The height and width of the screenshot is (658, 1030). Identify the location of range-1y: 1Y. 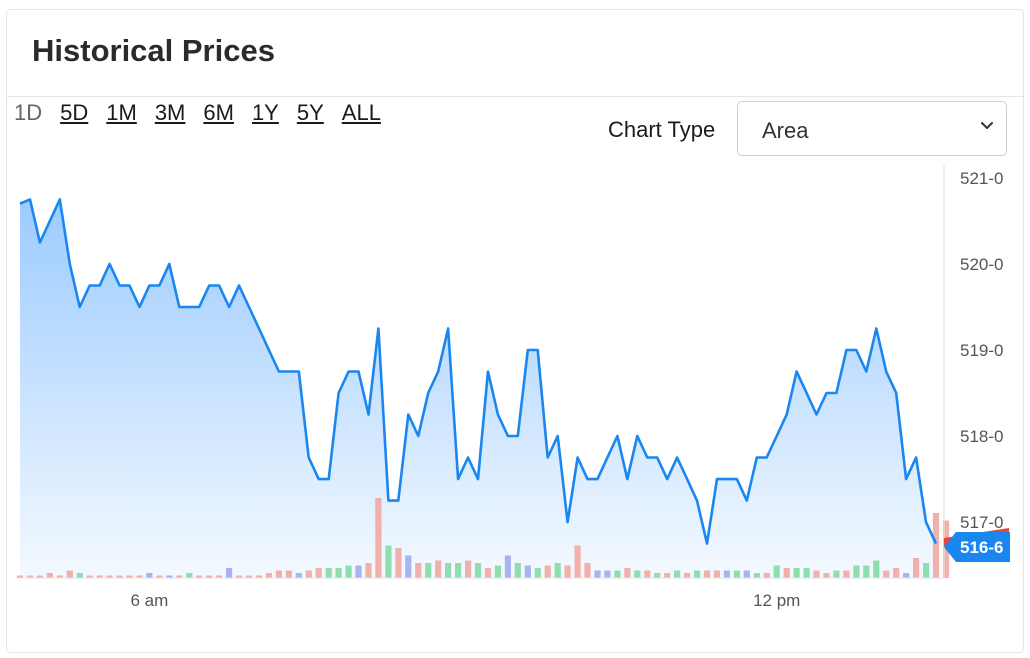
(265, 112).